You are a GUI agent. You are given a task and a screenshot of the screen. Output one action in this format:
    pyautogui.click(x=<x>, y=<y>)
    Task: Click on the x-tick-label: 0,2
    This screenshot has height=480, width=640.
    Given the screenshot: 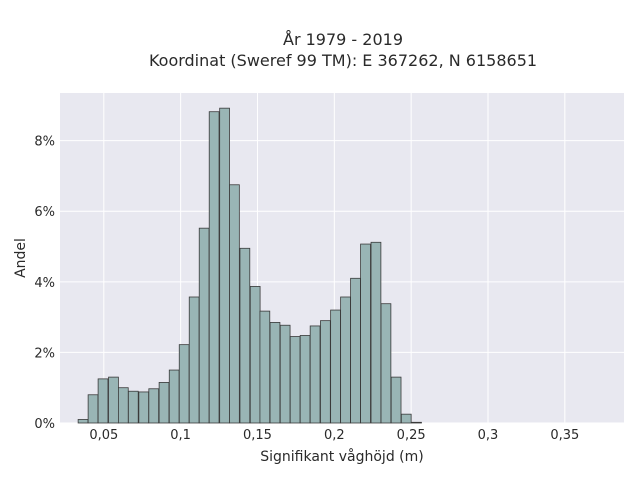 What is the action you would take?
    pyautogui.click(x=334, y=435)
    